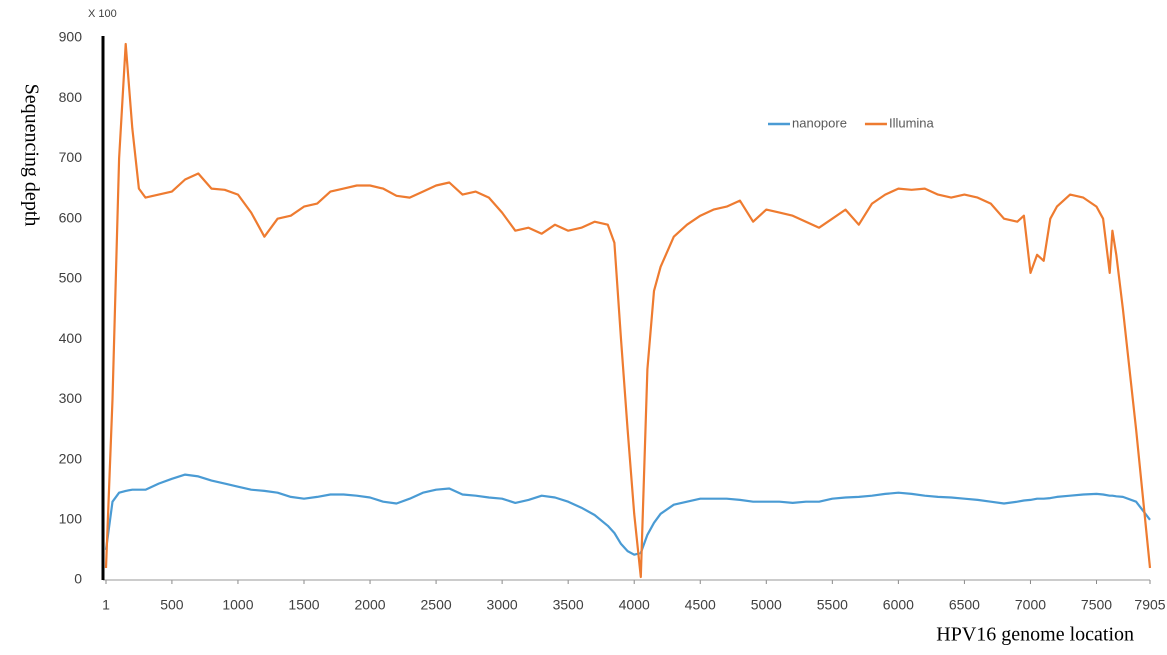 Image resolution: width=1167 pixels, height=655 pixels. What do you see at coordinates (71, 157) in the screenshot?
I see `y-tick-label: 700` at bounding box center [71, 157].